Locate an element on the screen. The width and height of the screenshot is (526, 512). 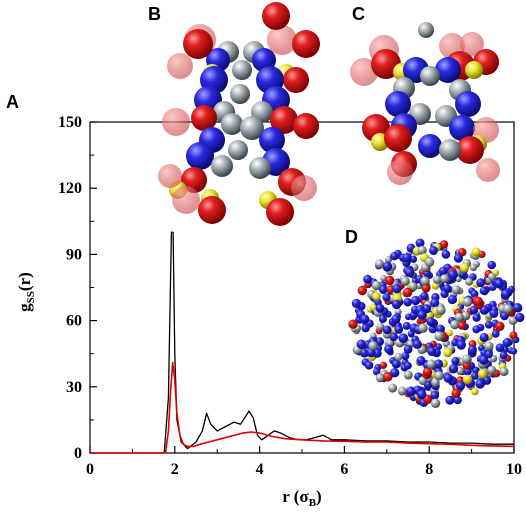
x-tick-label: 10 is located at coordinates (514, 469).